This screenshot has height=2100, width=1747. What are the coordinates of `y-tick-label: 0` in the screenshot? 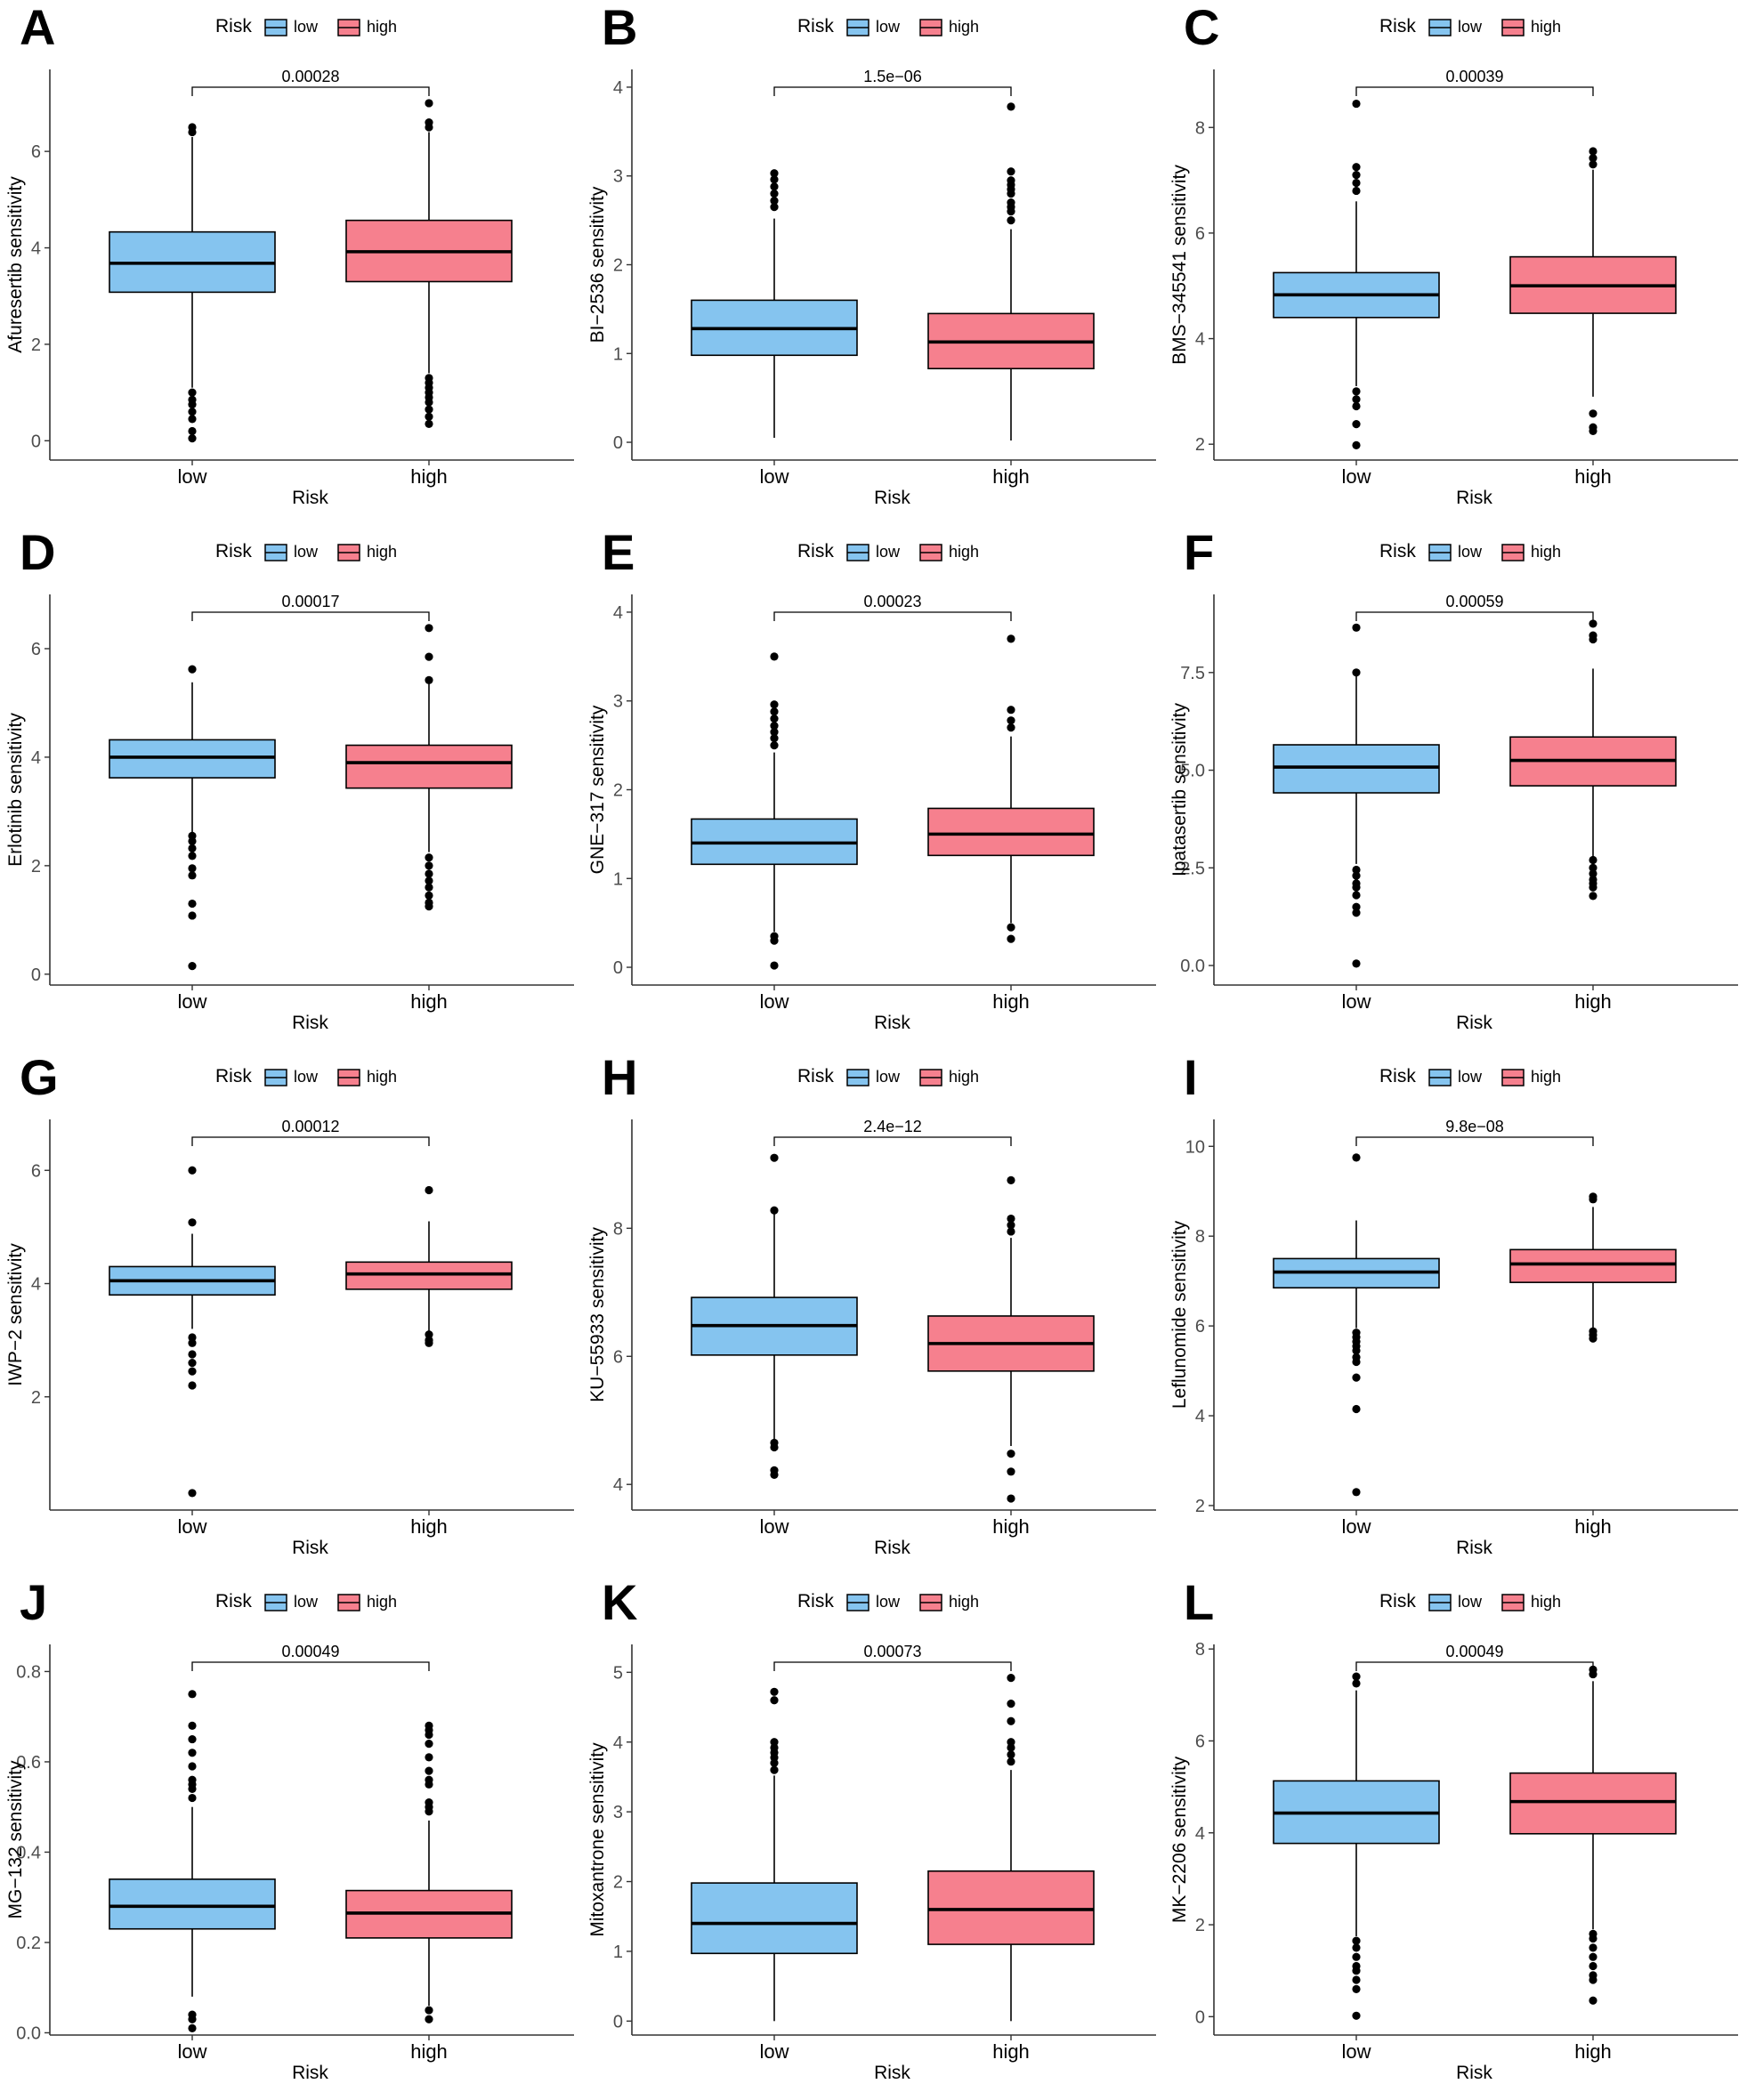 It's located at (36, 975).